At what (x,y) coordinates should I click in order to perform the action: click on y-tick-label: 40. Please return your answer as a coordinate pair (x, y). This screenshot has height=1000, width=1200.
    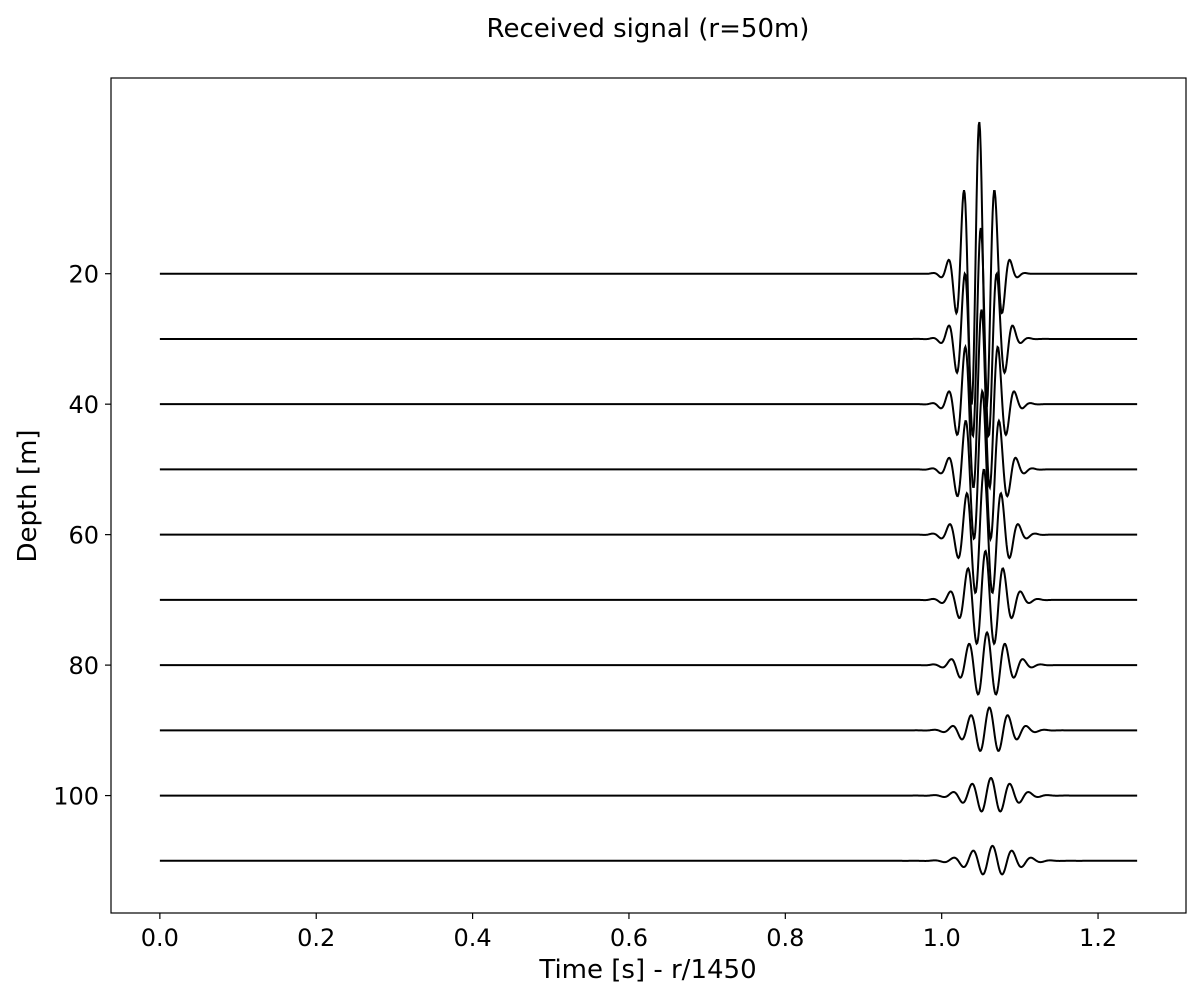
    Looking at the image, I should click on (83, 405).